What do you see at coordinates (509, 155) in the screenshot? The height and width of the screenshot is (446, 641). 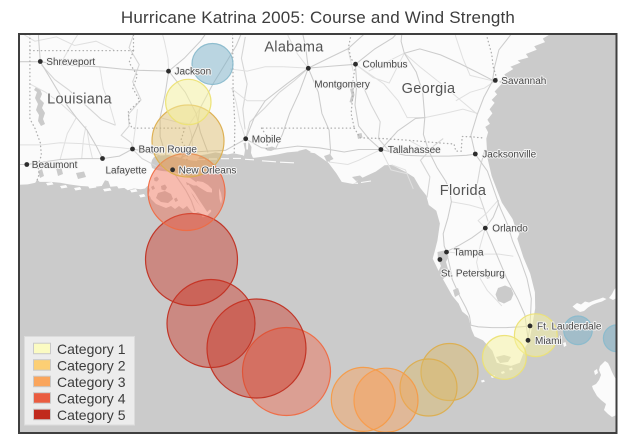 I see `svg-text: Jacksonville` at bounding box center [509, 155].